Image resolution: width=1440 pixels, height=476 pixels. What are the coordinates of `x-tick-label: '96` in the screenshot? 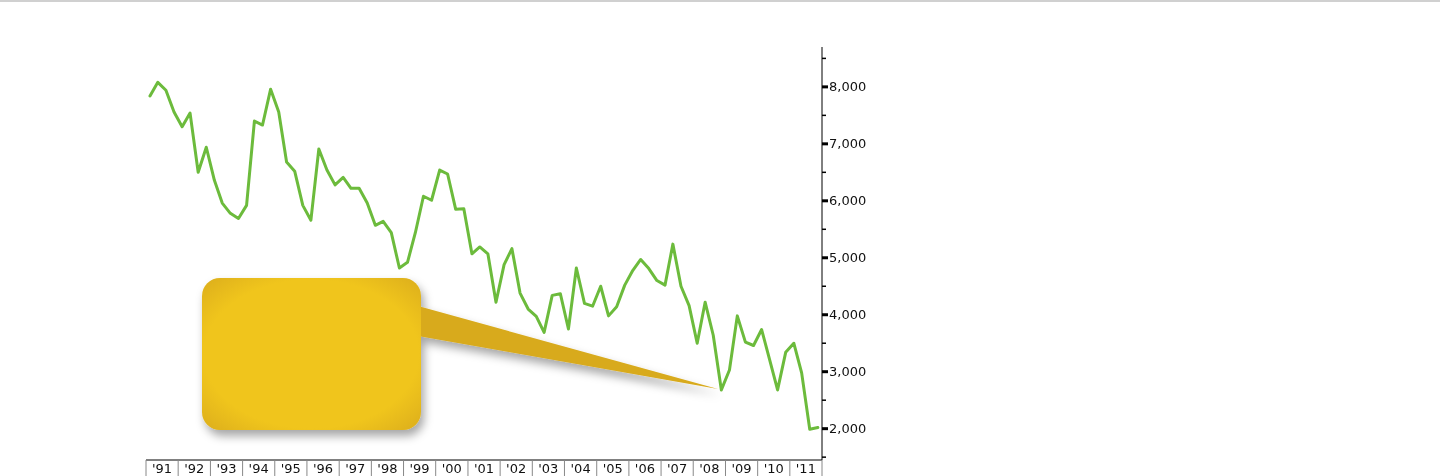 It's located at (323, 468).